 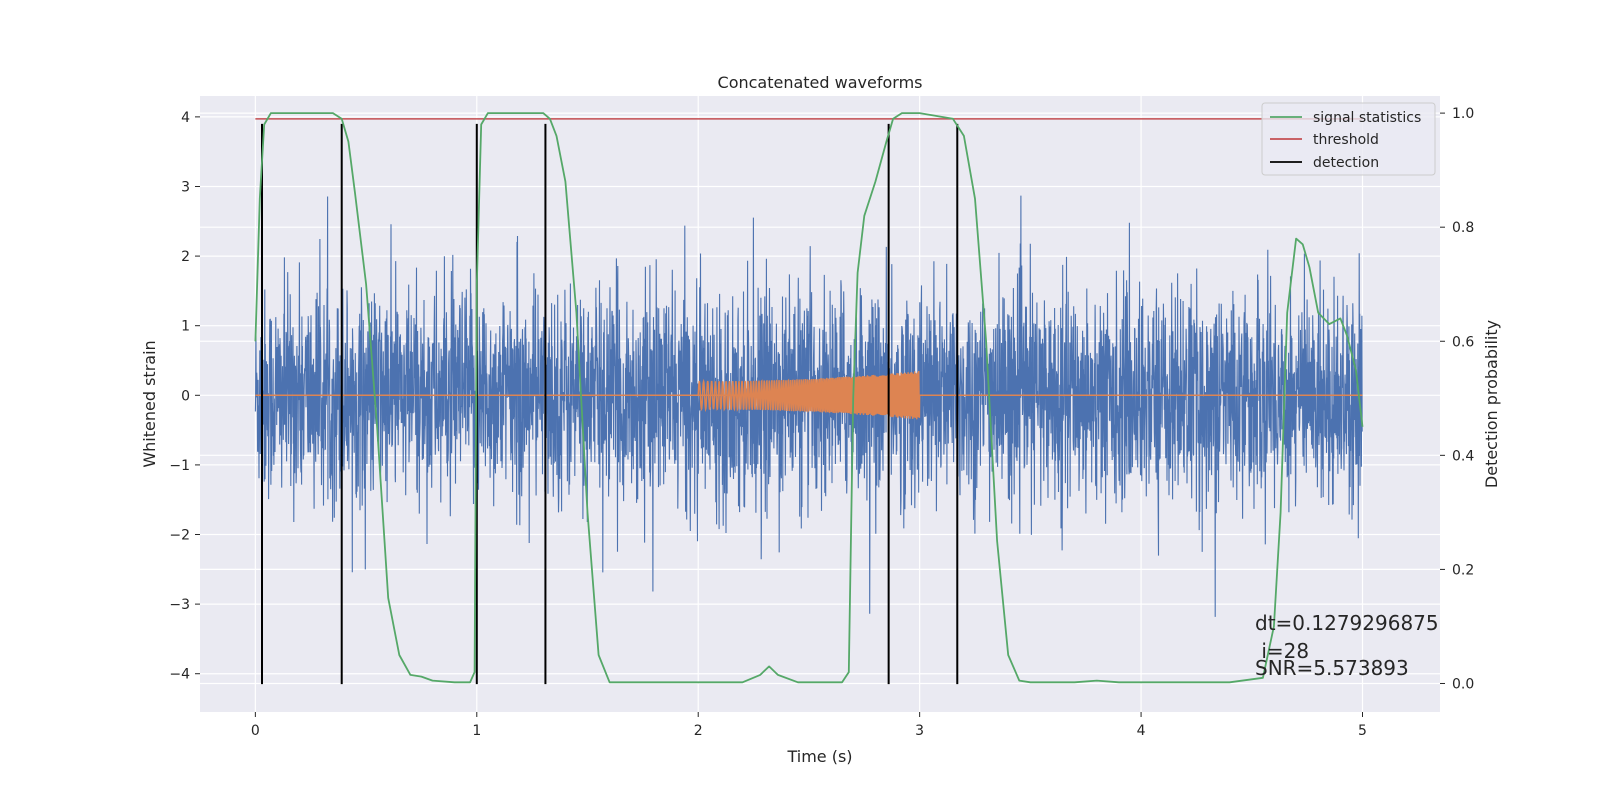 What do you see at coordinates (1463, 114) in the screenshot?
I see `y2-tick-label: 1.0` at bounding box center [1463, 114].